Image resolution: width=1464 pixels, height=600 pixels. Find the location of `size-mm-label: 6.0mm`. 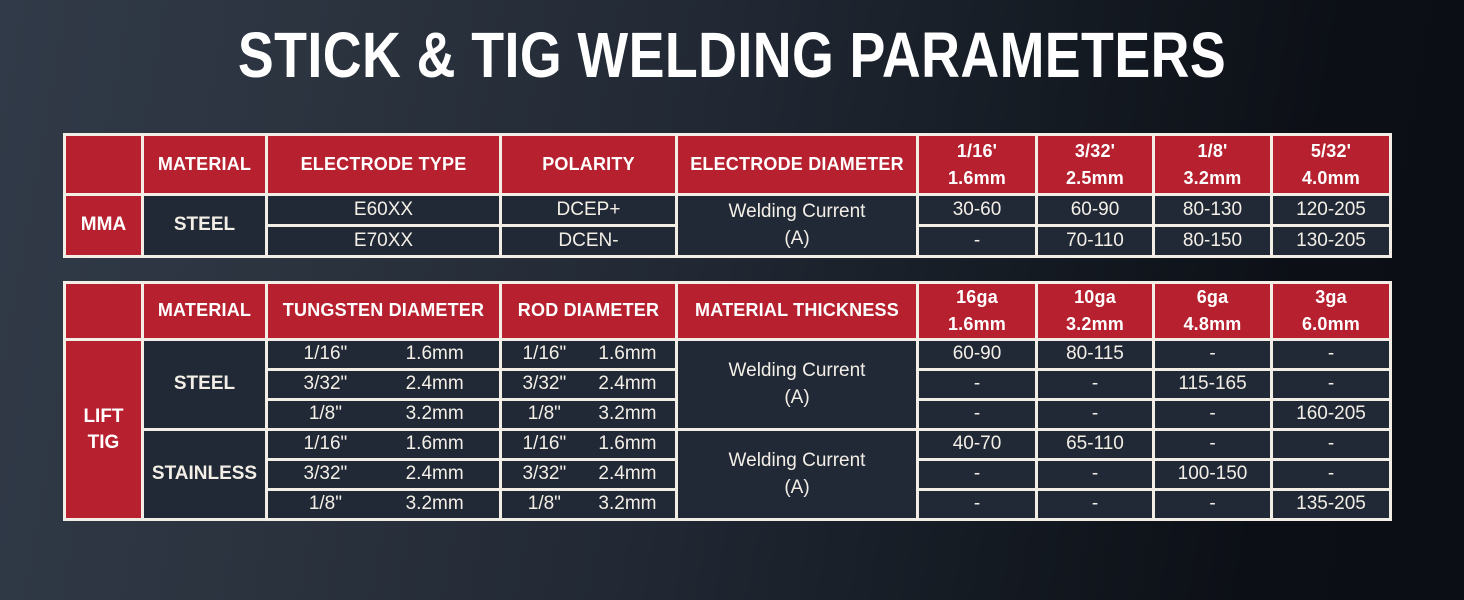

size-mm-label: 6.0mm is located at coordinates (1331, 324).